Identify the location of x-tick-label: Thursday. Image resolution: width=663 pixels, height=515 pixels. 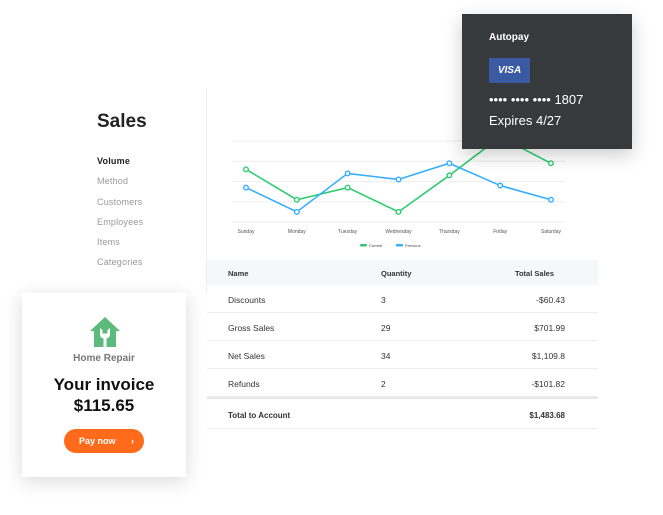
(449, 232).